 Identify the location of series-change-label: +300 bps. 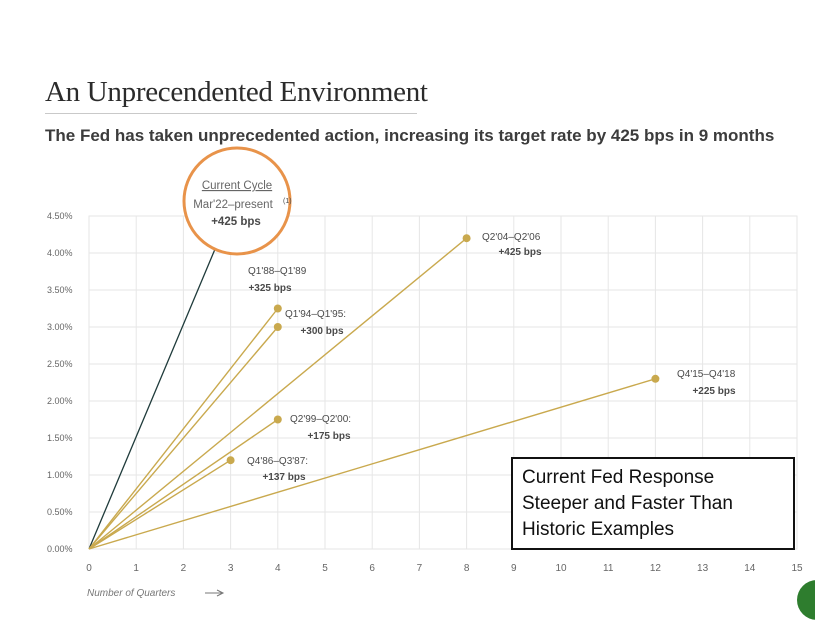
(322, 331).